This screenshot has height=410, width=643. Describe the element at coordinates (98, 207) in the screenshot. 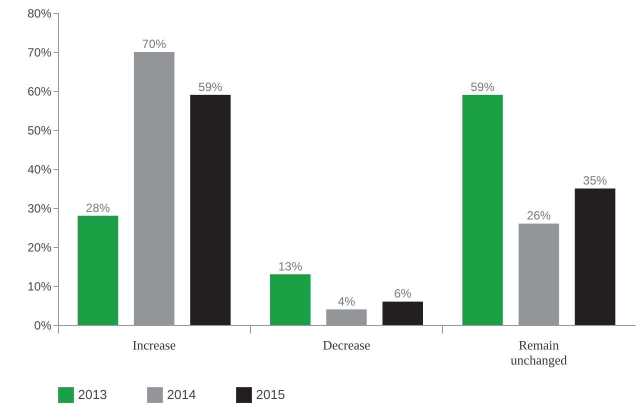

I see `data-label: 28%` at that location.